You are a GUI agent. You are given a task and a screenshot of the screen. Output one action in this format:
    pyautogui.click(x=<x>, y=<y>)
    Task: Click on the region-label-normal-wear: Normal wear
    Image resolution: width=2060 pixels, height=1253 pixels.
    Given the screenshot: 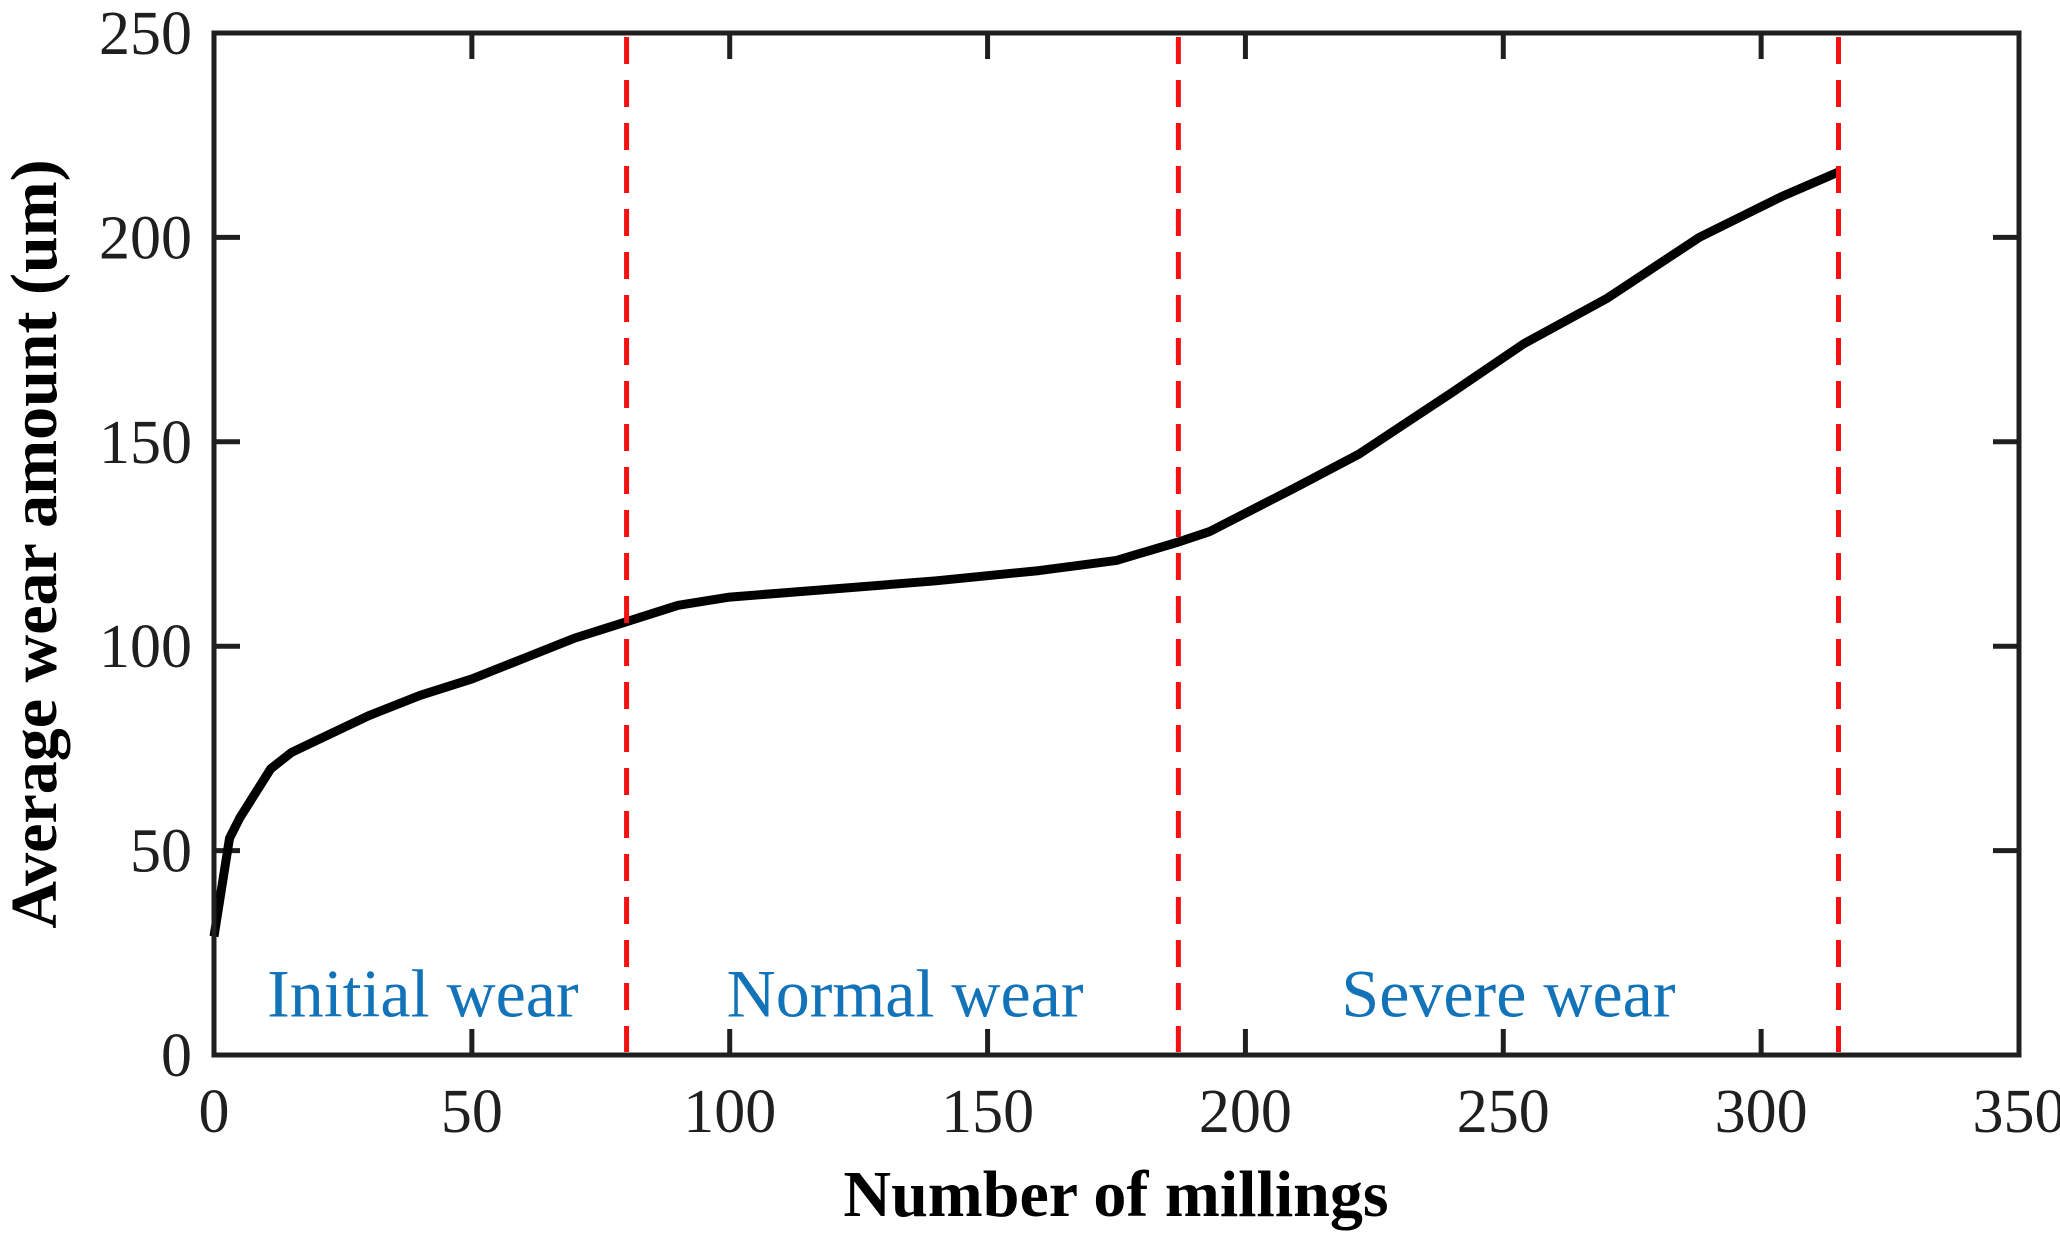 What is the action you would take?
    pyautogui.click(x=905, y=994)
    